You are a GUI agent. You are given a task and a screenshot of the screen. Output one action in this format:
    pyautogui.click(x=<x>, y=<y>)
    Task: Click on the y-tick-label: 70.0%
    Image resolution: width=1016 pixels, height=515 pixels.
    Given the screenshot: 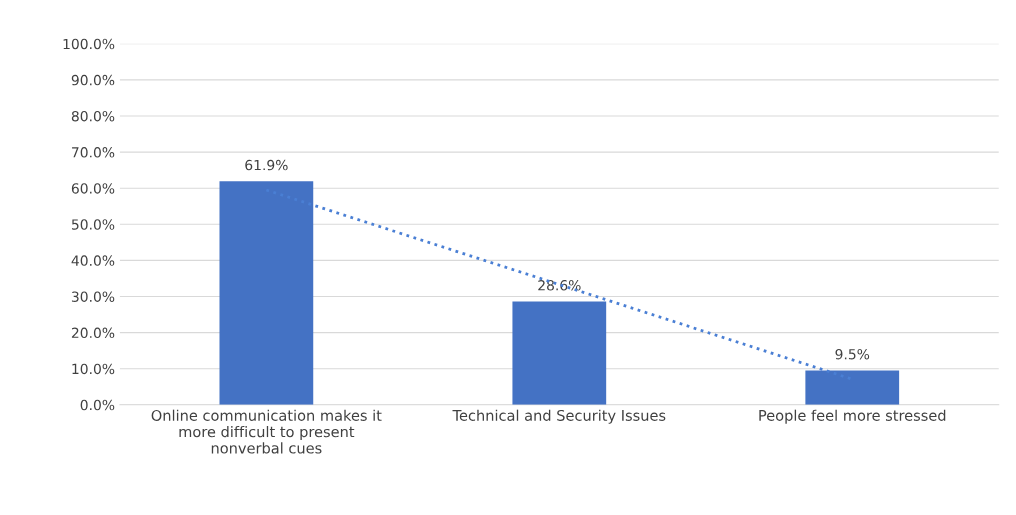 What is the action you would take?
    pyautogui.click(x=93, y=152)
    